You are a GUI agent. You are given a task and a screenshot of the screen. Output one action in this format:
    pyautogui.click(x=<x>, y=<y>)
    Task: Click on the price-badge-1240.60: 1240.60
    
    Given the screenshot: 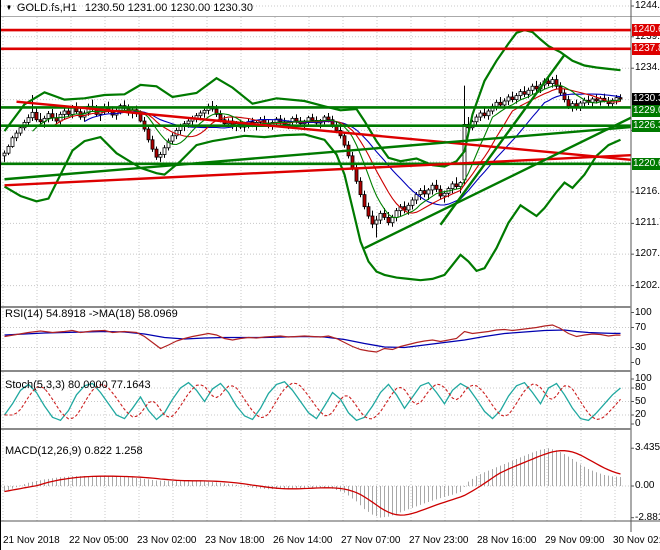 What is the action you would take?
    pyautogui.click(x=646, y=30)
    